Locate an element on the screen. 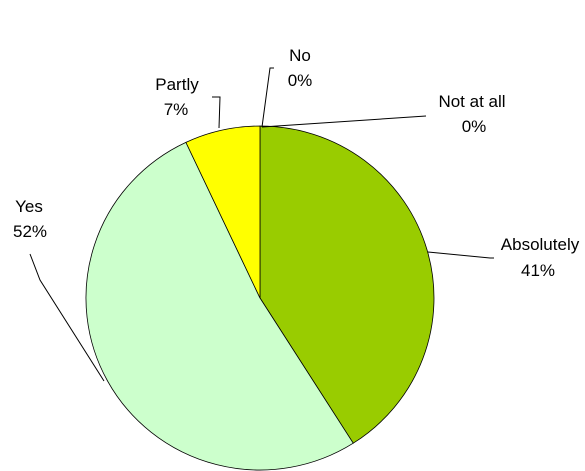 Image resolution: width=585 pixels, height=471 pixels. leader-line-partly is located at coordinates (216, 112).